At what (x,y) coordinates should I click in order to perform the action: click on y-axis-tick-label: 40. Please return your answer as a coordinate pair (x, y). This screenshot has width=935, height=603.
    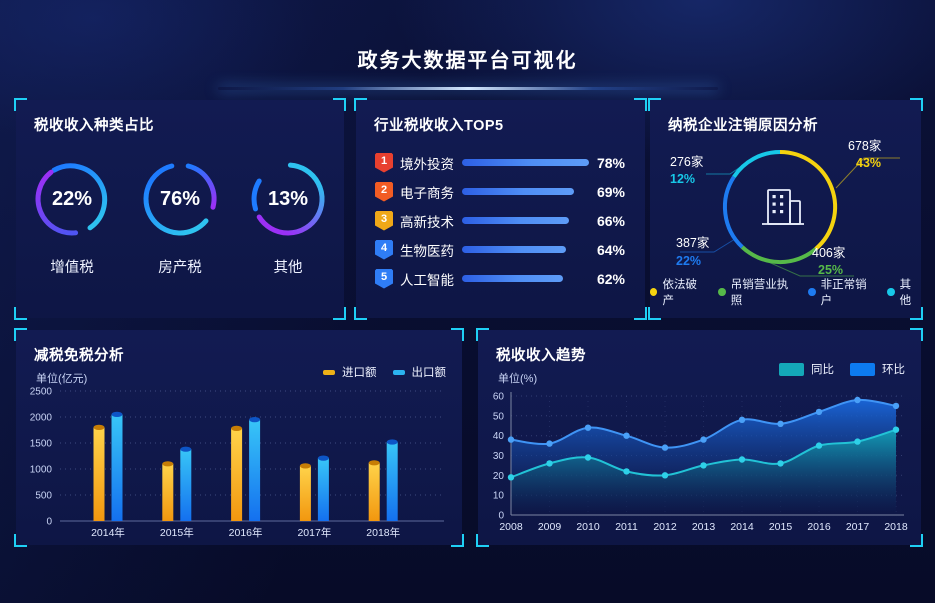
    Looking at the image, I should click on (499, 436).